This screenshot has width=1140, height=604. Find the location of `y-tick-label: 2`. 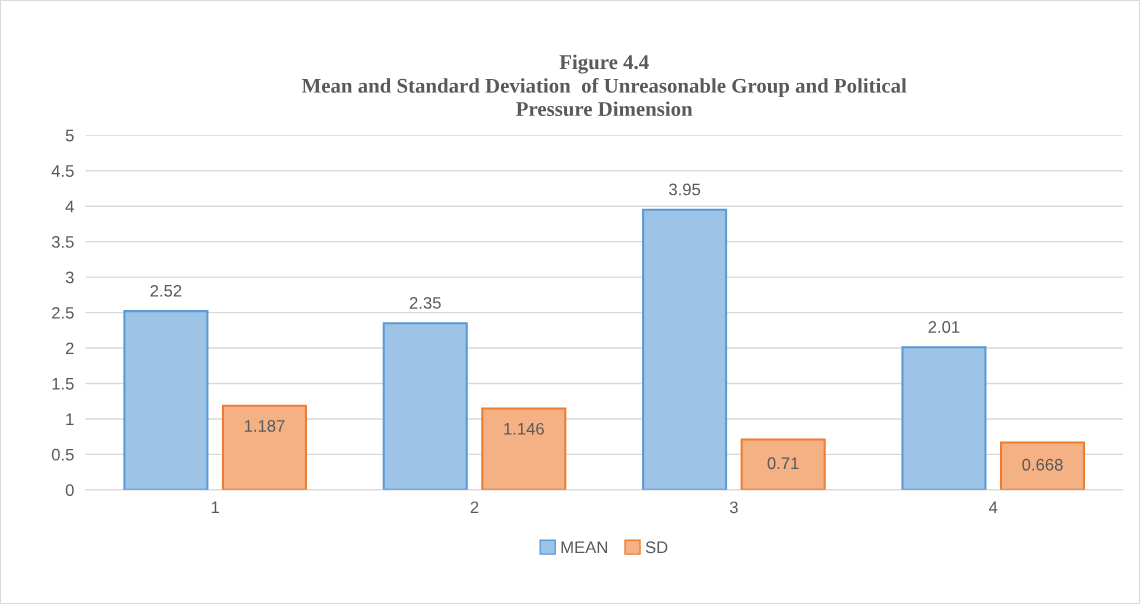

y-tick-label: 2 is located at coordinates (69, 348).